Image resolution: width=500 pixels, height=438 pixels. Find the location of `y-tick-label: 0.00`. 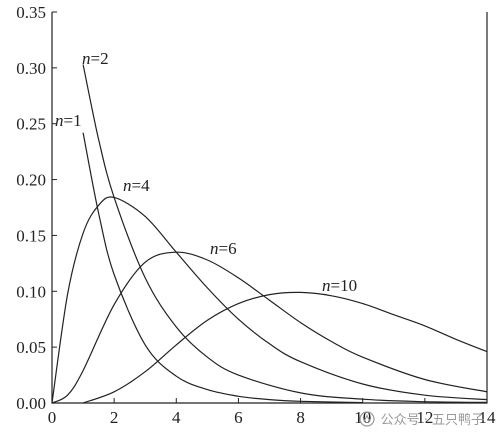

y-tick-label: 0.00 is located at coordinates (31, 403).